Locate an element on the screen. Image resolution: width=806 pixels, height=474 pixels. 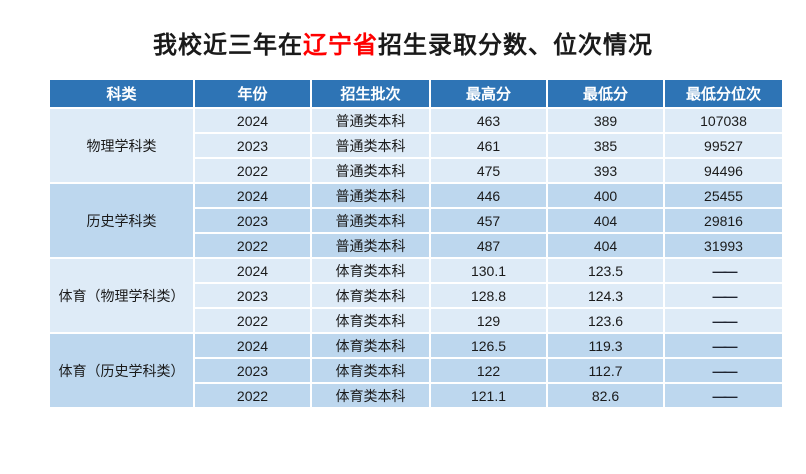
column-header-0: 科类 is located at coordinates (121, 93).